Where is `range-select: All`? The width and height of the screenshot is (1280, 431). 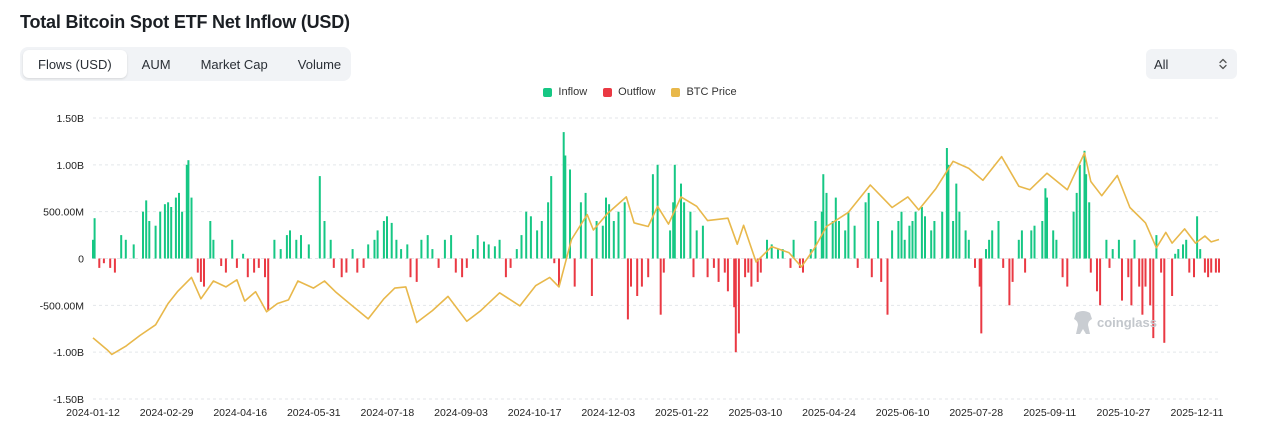 range-select: All is located at coordinates (1191, 64).